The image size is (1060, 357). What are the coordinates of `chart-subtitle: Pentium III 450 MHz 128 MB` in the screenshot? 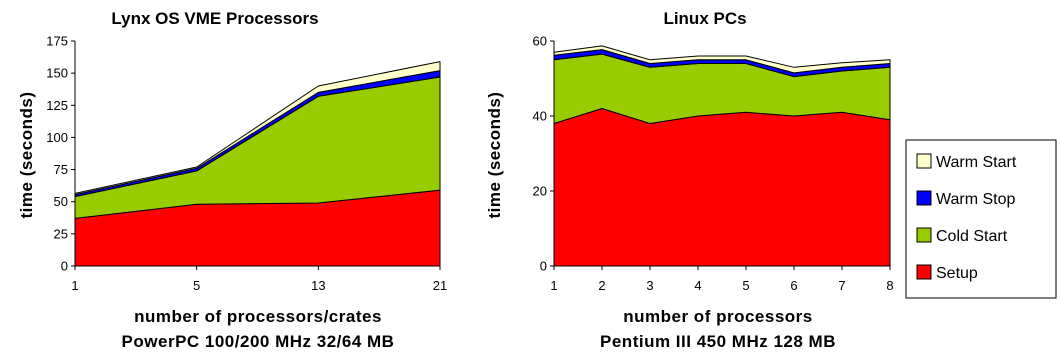 It's located at (718, 341).